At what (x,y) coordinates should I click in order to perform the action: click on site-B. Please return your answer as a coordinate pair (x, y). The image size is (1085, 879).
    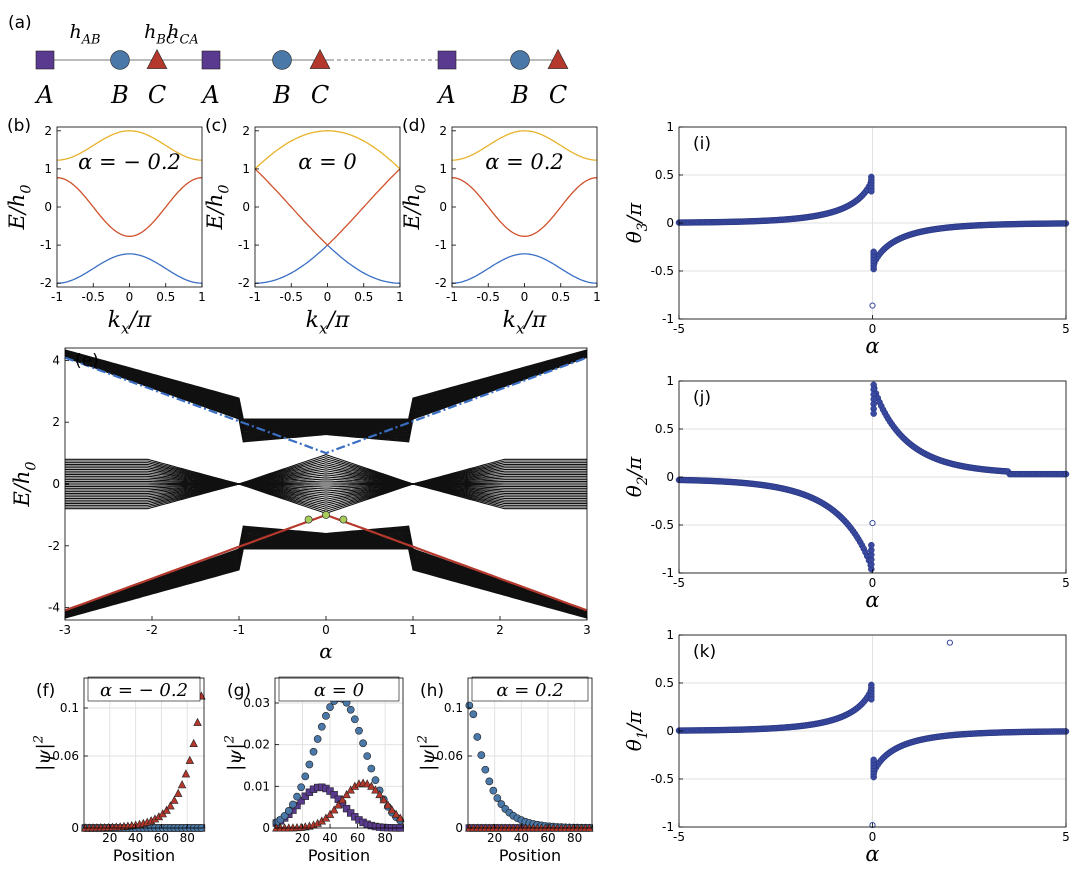
    Looking at the image, I should click on (120, 60).